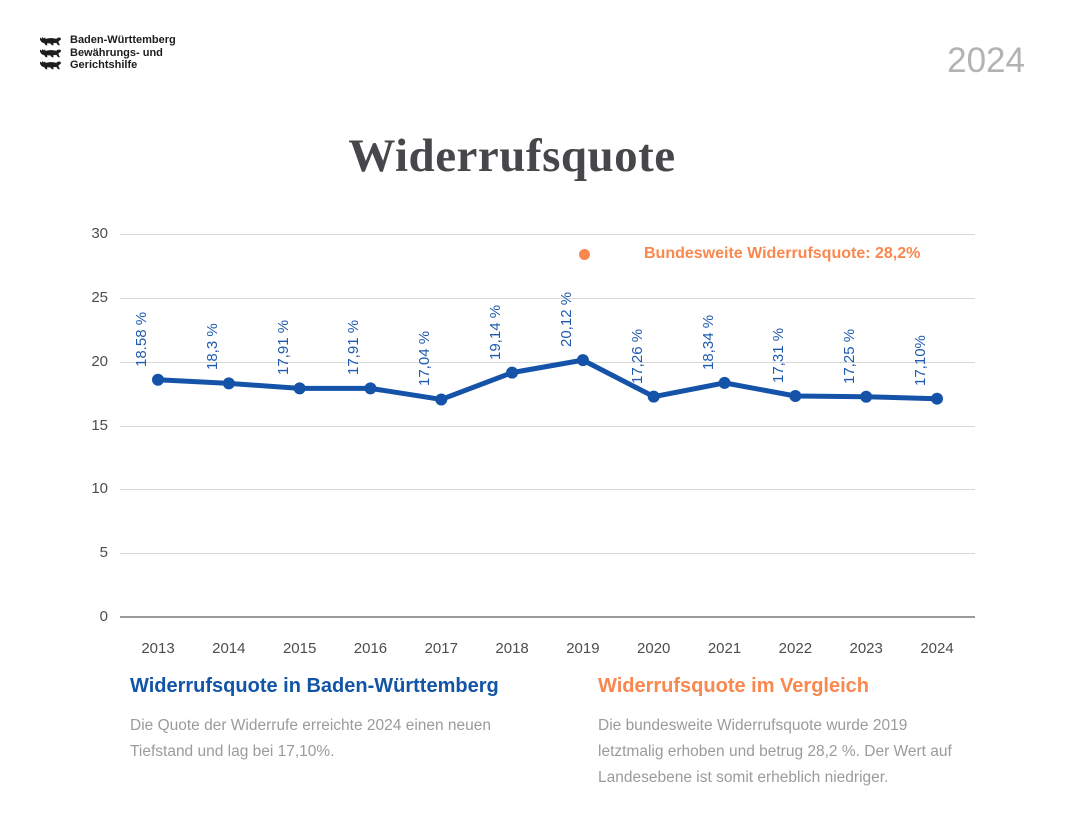 Image resolution: width=1065 pixels, height=825 pixels. Describe the element at coordinates (496, 332) in the screenshot. I see `data-point-label: 19,14 %` at that location.